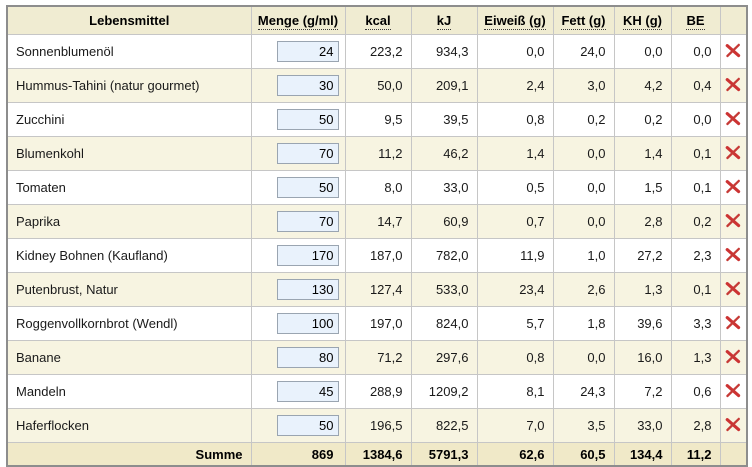 This screenshot has height=467, width=752. Describe the element at coordinates (695, 289) in the screenshot. I see `be-value: 0,1` at that location.